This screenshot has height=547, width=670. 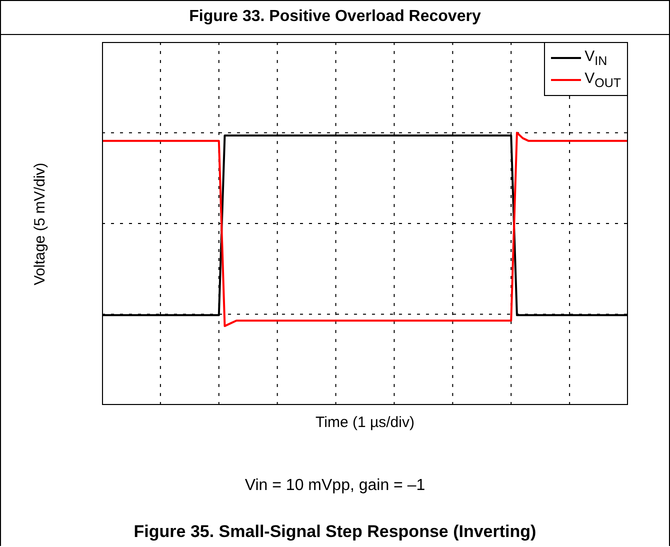 I want to click on legend-label: V$_{IN}$, so click(x=596, y=58).